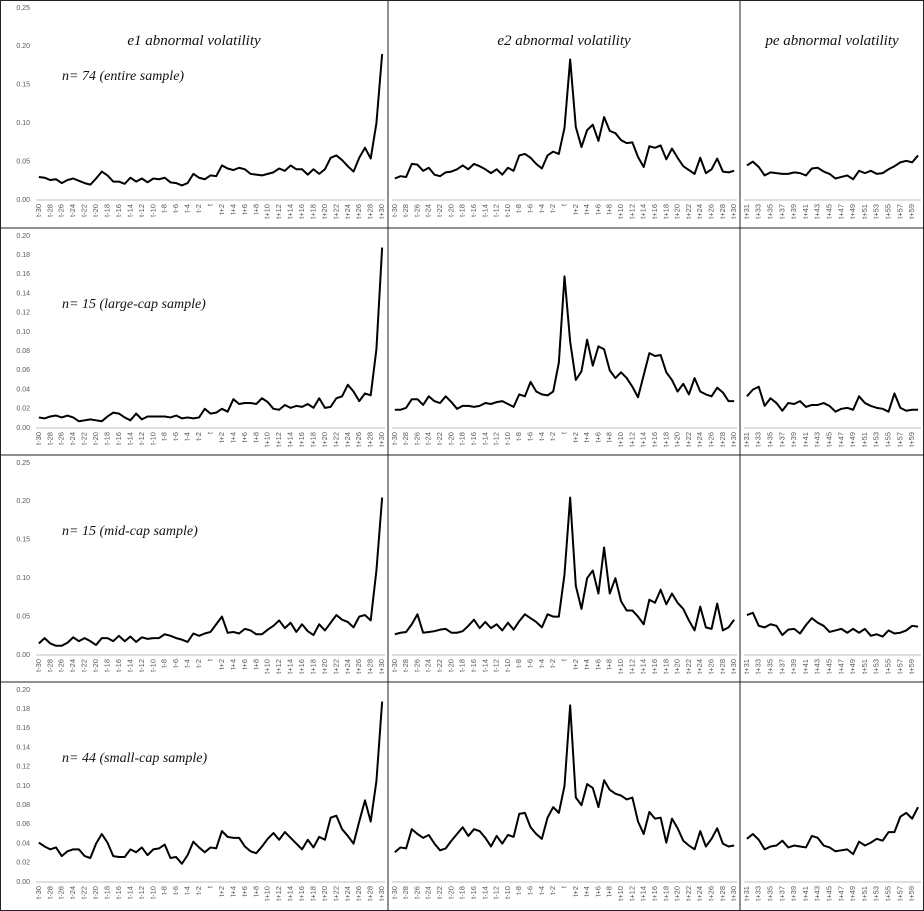 The height and width of the screenshot is (911, 924). What do you see at coordinates (61, 210) in the screenshot?
I see `x-tick-label: t-26` at bounding box center [61, 210].